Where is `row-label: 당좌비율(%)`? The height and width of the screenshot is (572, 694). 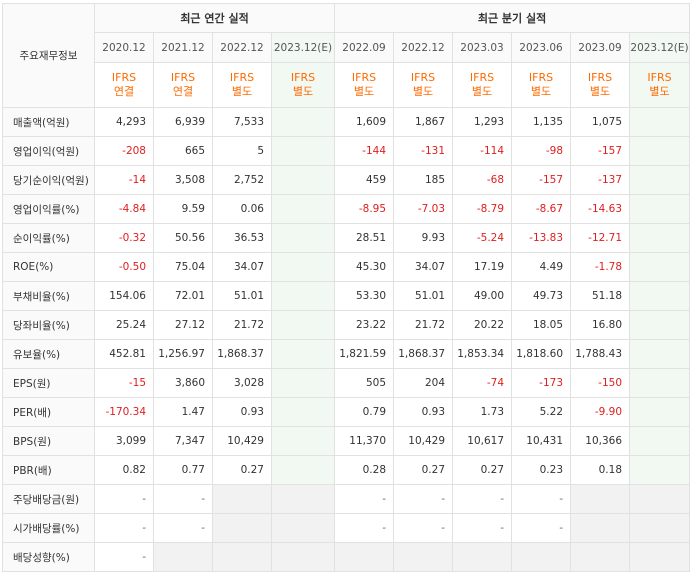
row-label: 당좌비율(%) is located at coordinates (48, 325).